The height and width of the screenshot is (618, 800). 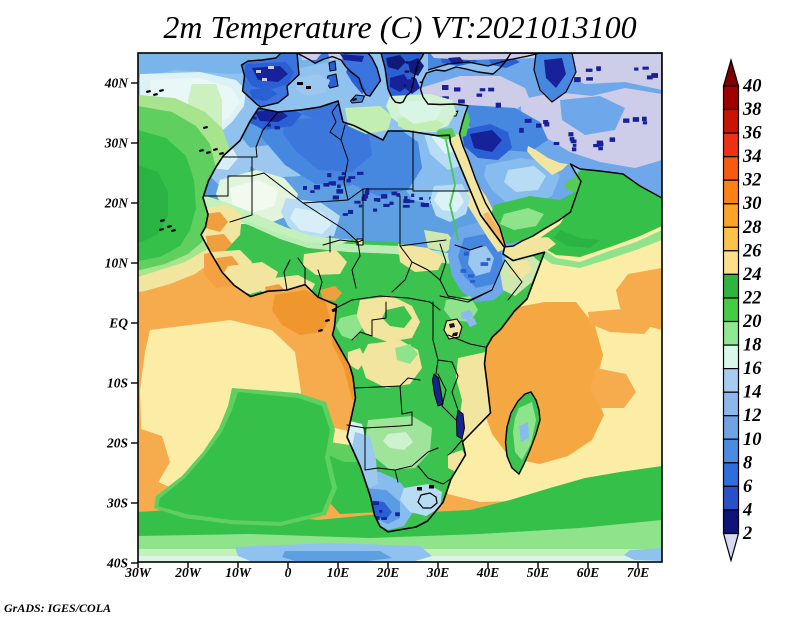 What do you see at coordinates (238, 572) in the screenshot?
I see `svg-text: 10W` at bounding box center [238, 572].